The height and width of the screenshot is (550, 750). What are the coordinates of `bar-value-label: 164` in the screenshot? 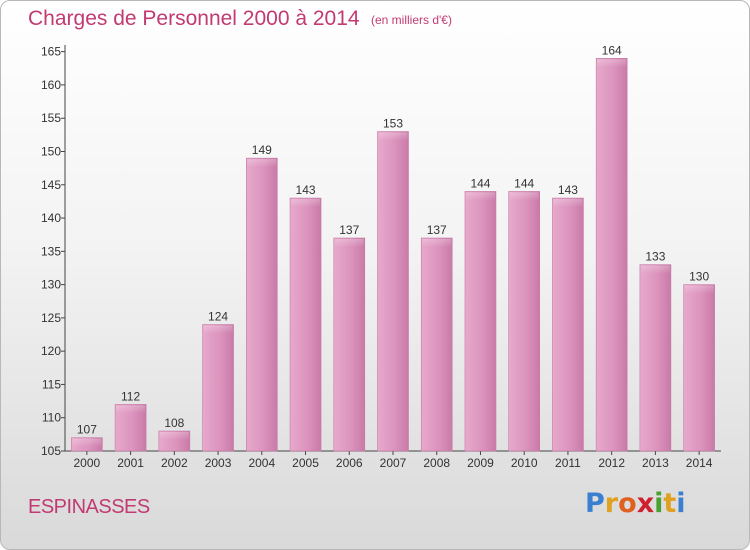 It's located at (612, 50).